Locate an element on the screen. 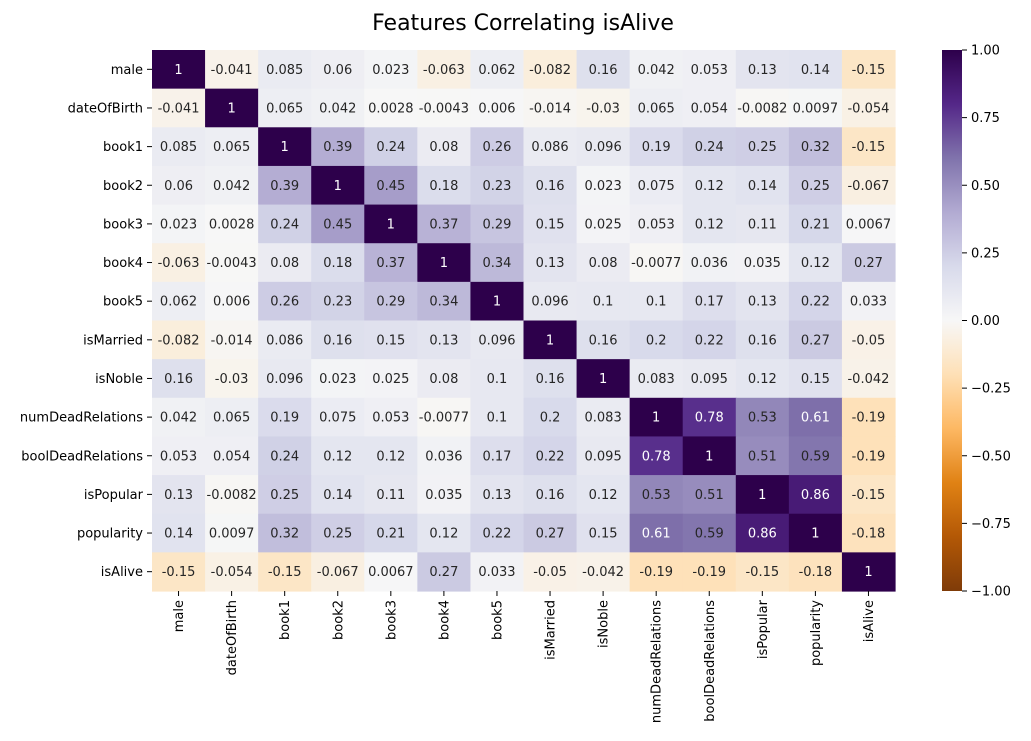 The width and height of the screenshot is (1031, 741). cell-value-label: -0.054 is located at coordinates (868, 108).